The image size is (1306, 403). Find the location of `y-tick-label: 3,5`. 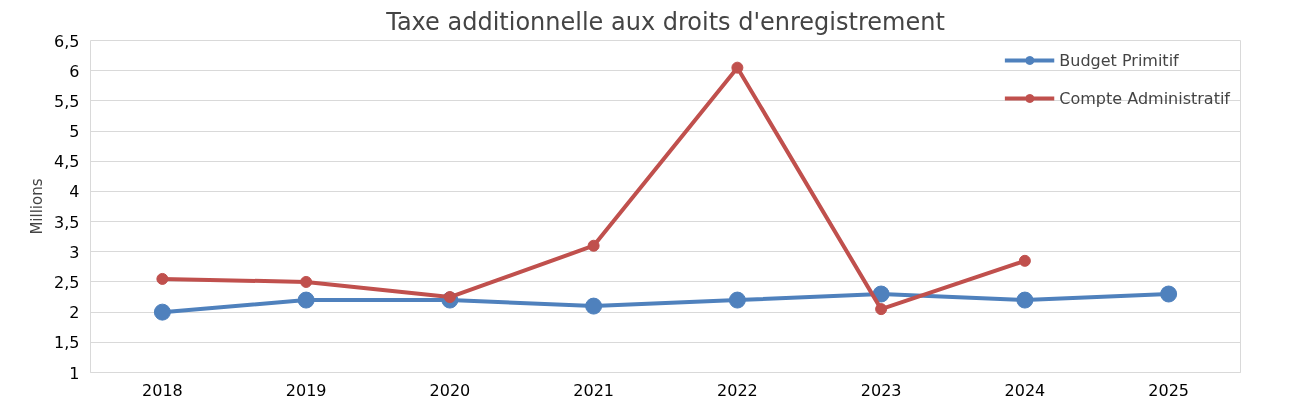

y-tick-label: 3,5 is located at coordinates (67, 222).